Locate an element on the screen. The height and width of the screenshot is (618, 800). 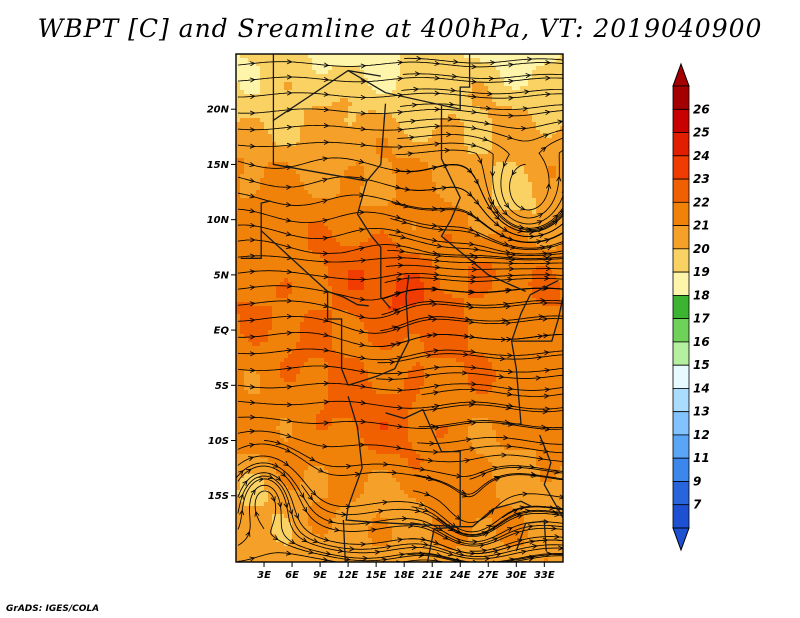
lon-tick-label: 30E is located at coordinates (516, 575).